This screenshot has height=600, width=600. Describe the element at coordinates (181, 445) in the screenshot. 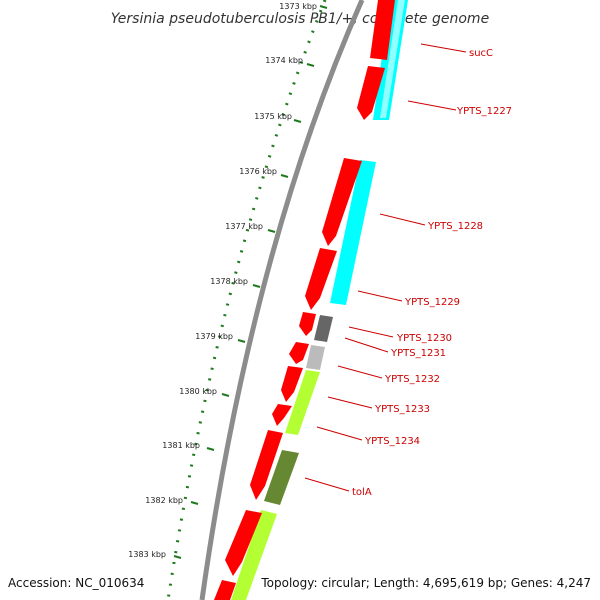

I see `ruler-tick-label: 1381 kbp` at that location.